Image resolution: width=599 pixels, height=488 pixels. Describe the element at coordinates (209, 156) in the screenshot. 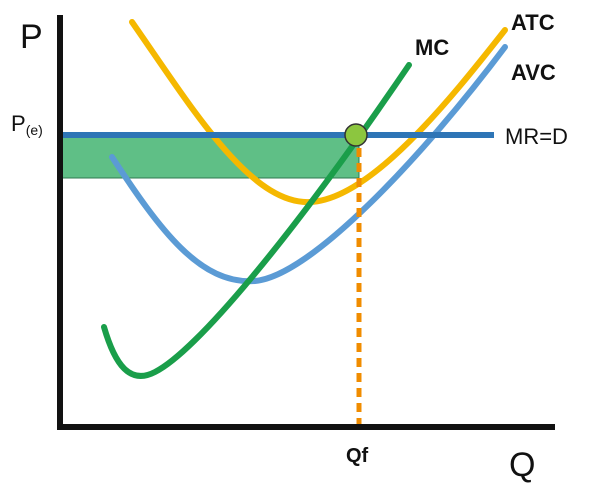

I see `profit-area` at that location.